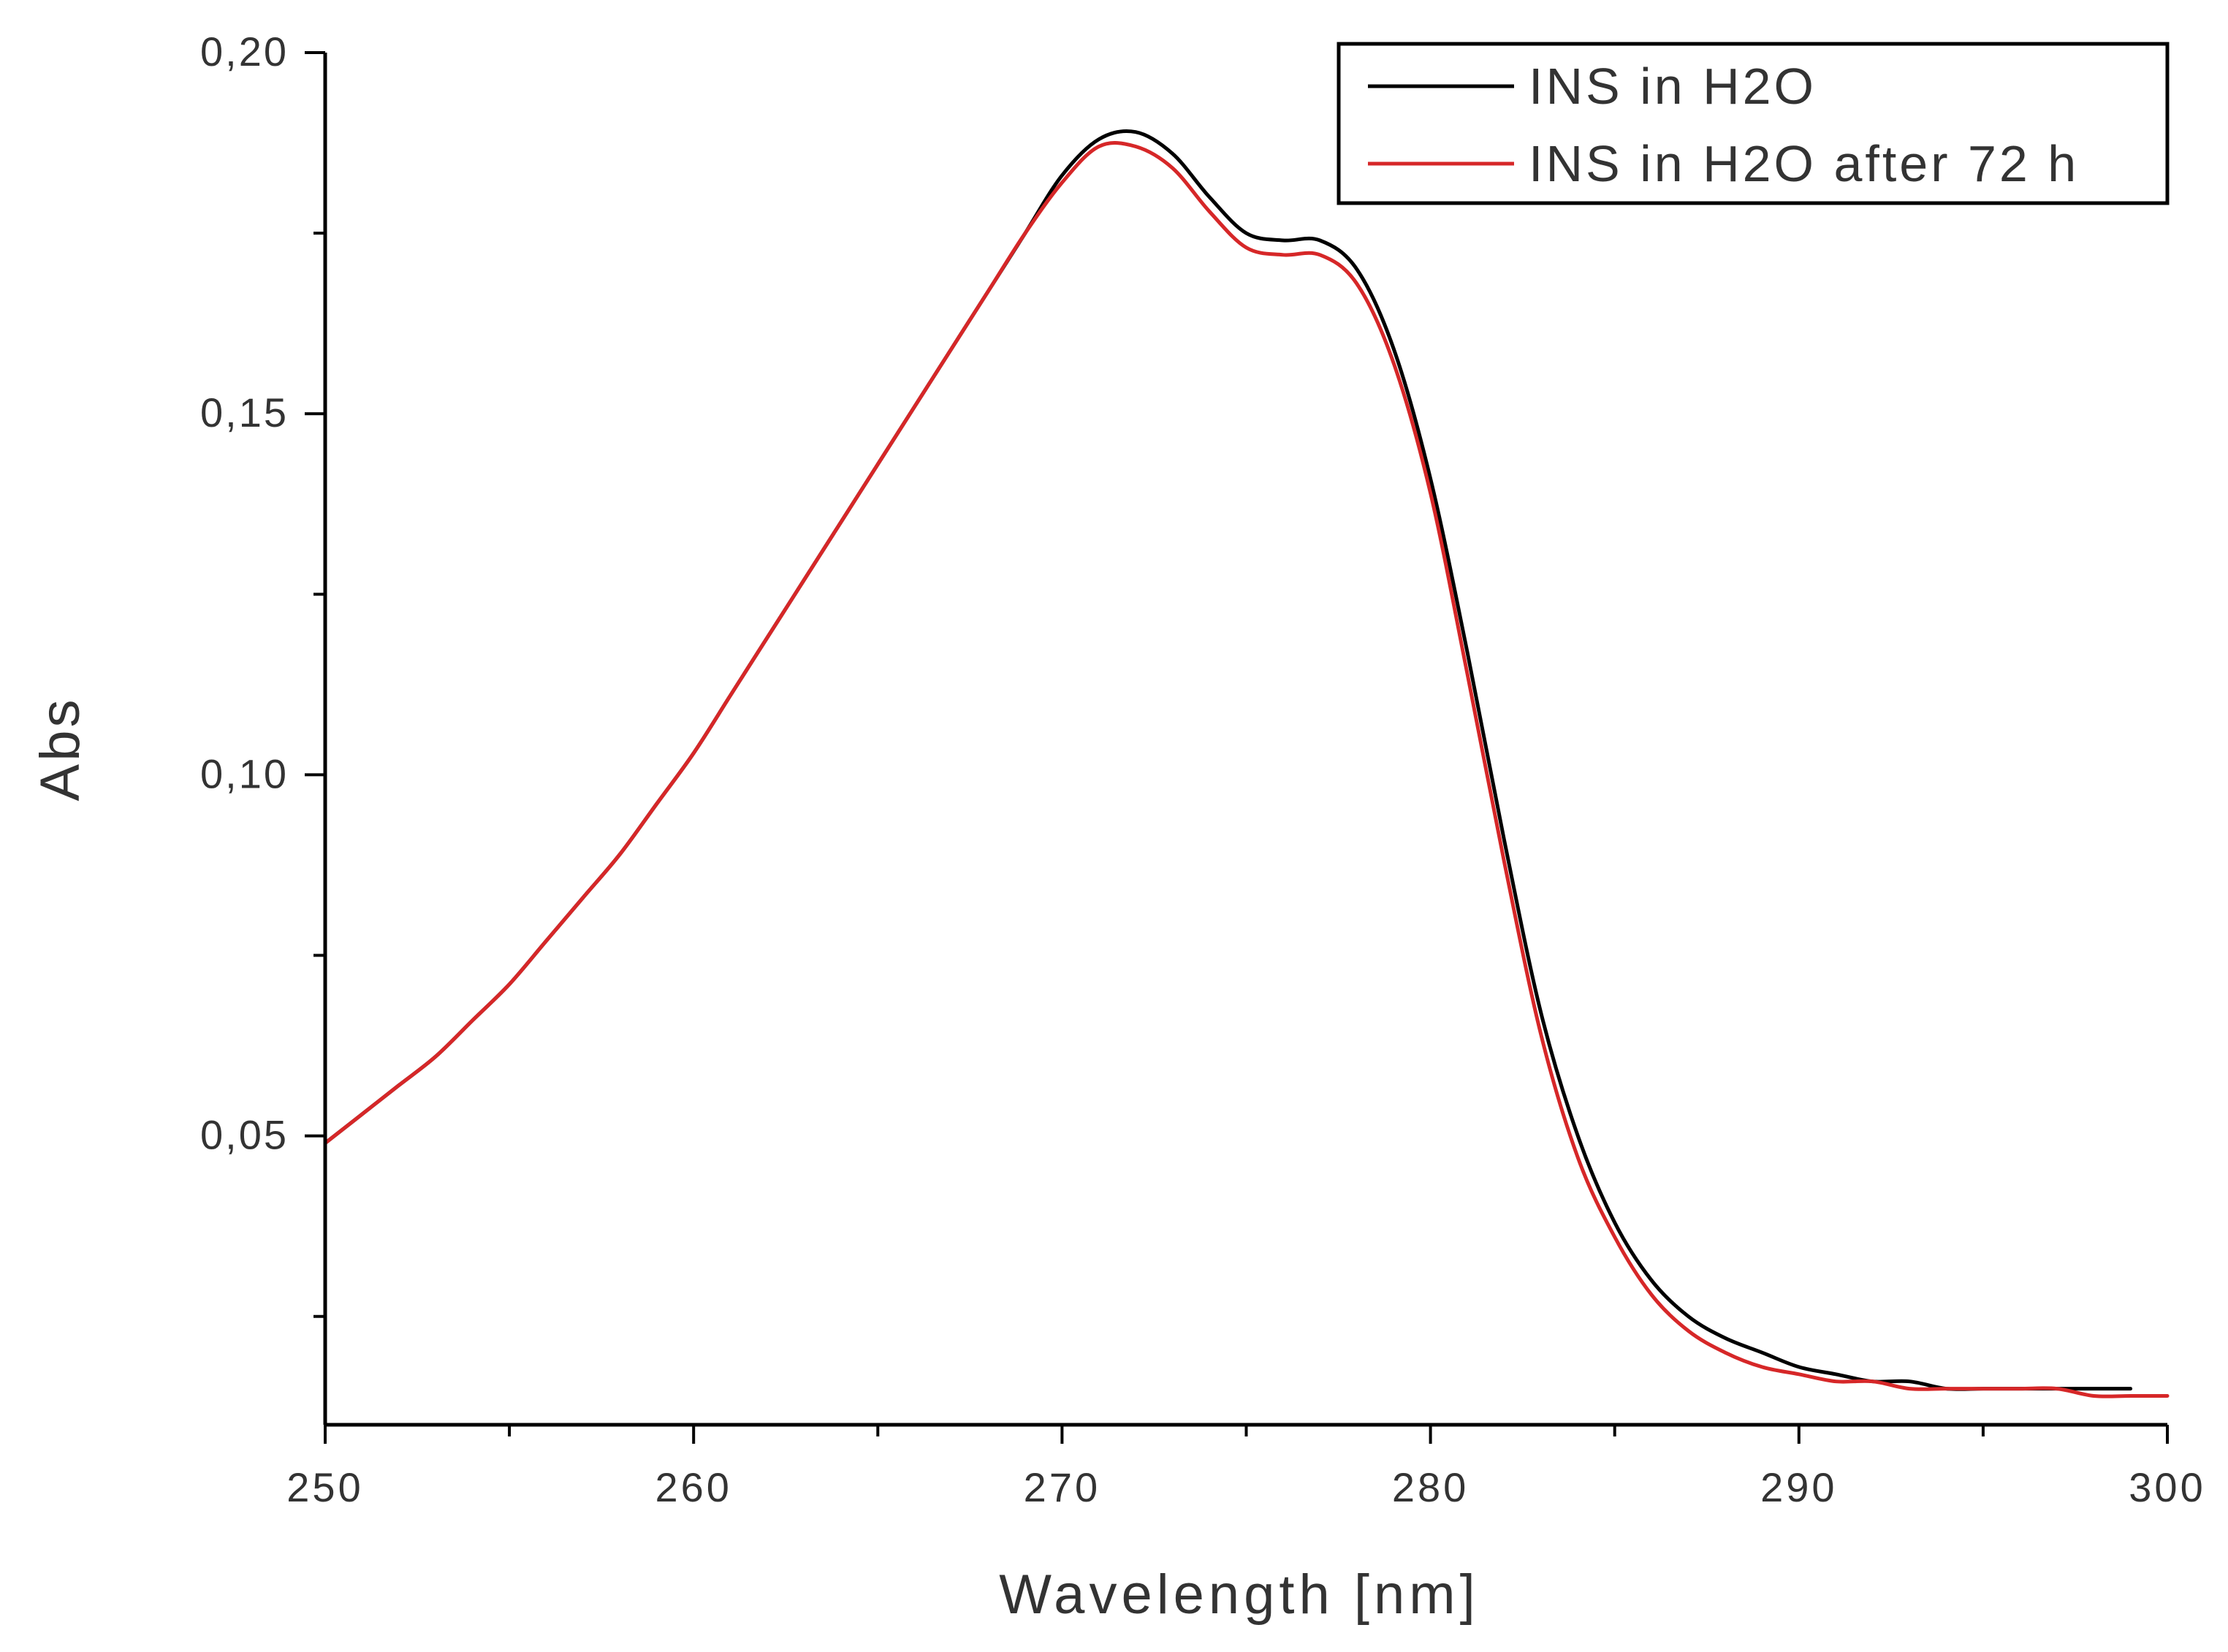 This screenshot has width=2228, height=1652. Describe the element at coordinates (60, 749) in the screenshot. I see `y-axis-label: Abs` at that location.